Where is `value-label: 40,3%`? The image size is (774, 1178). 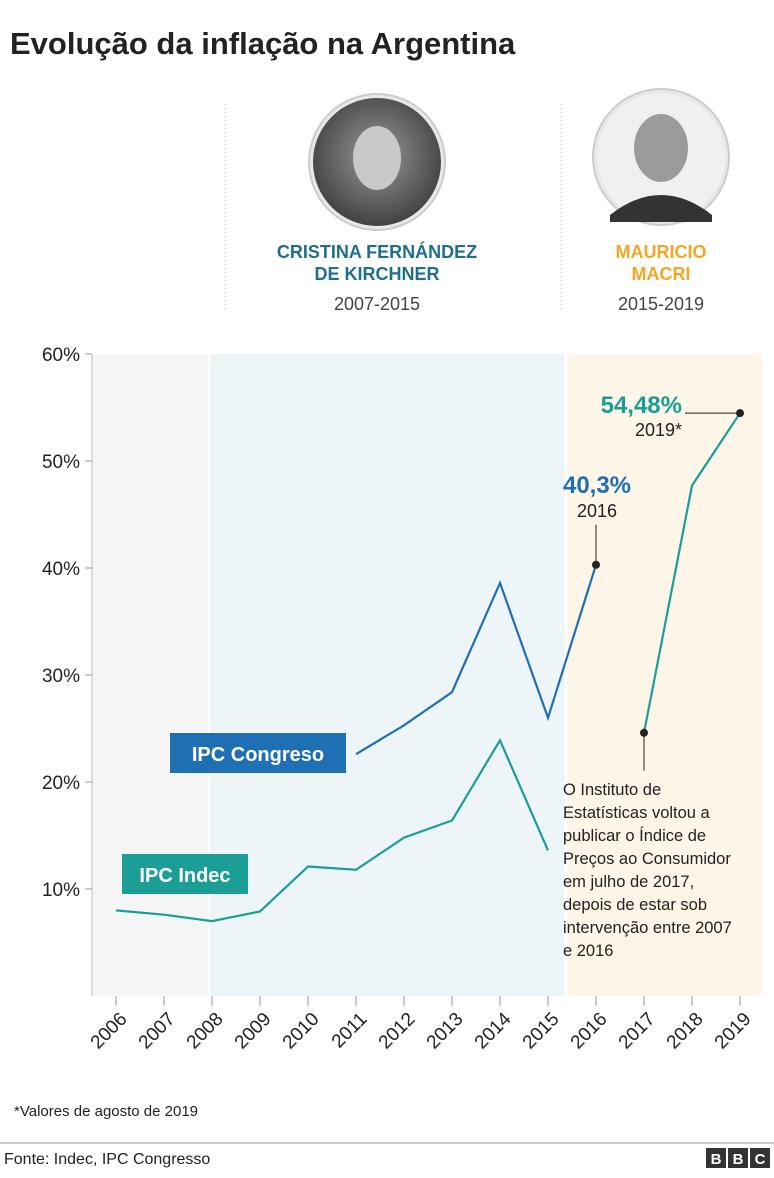 value-label: 40,3% is located at coordinates (597, 485).